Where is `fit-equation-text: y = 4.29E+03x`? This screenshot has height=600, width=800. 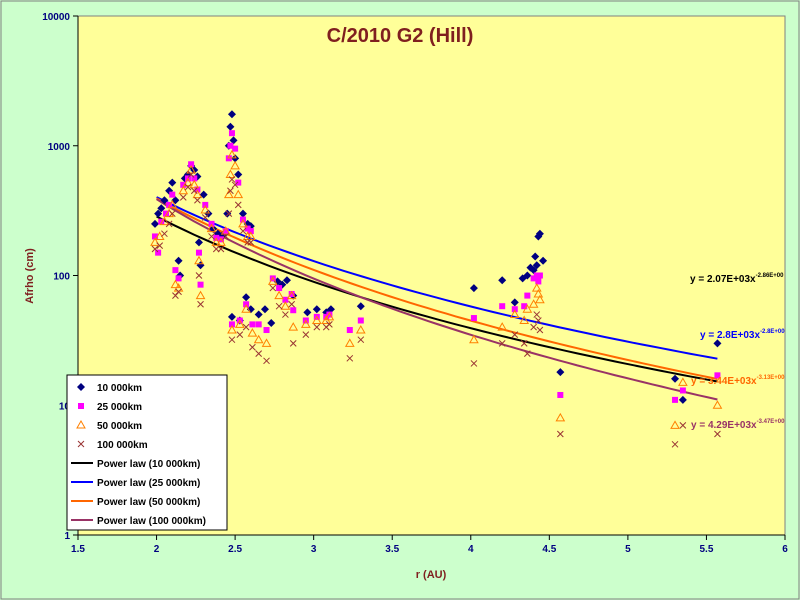 fit-equation-text: y = 4.29E+03x is located at coordinates (724, 425).